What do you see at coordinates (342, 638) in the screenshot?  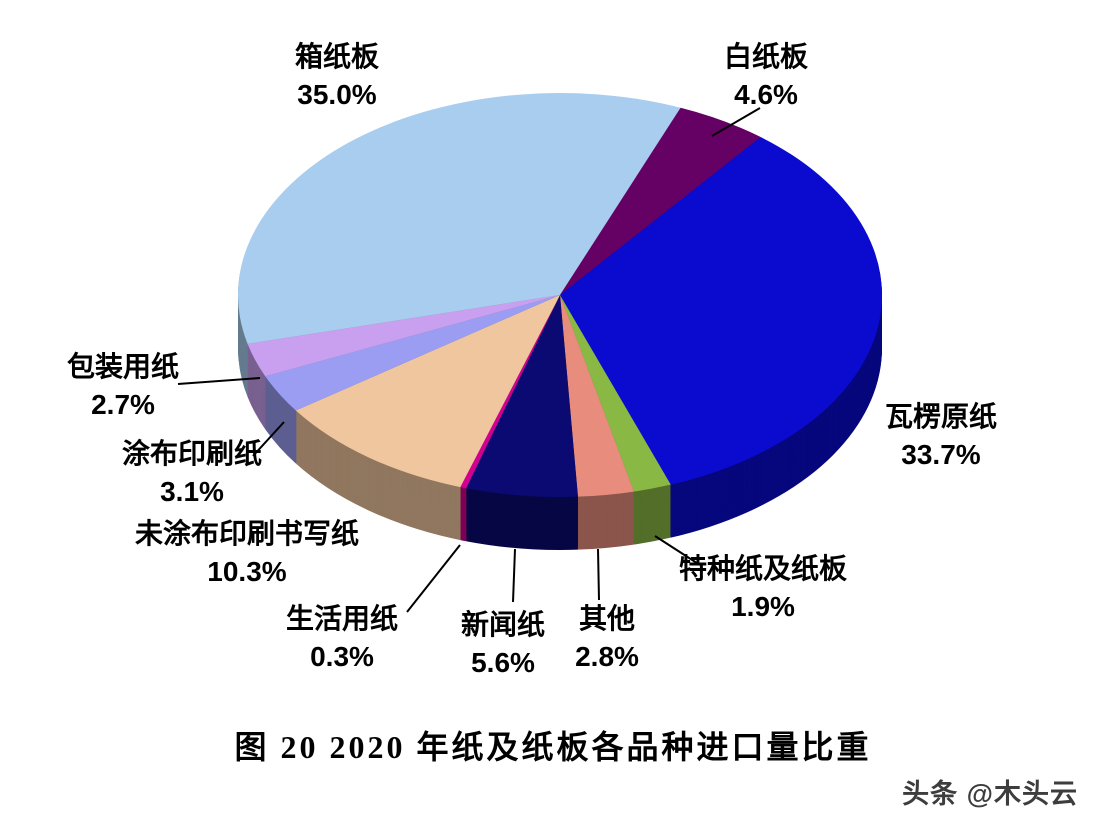 I see `pie-label-tissue: 生活用纸 0.3%` at bounding box center [342, 638].